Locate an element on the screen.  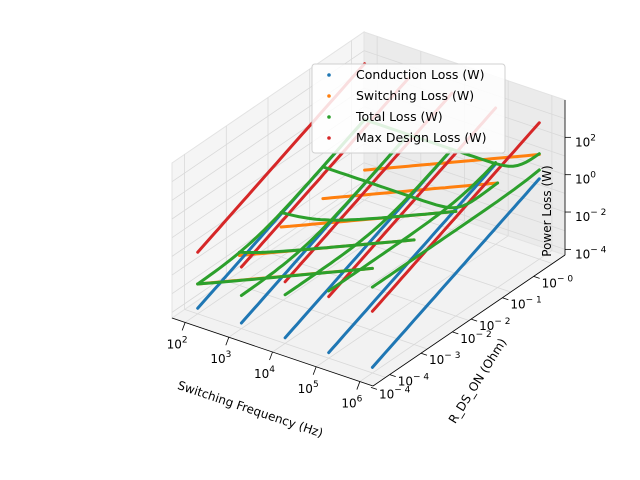
x-tick-label: 10³ is located at coordinates (220, 358).